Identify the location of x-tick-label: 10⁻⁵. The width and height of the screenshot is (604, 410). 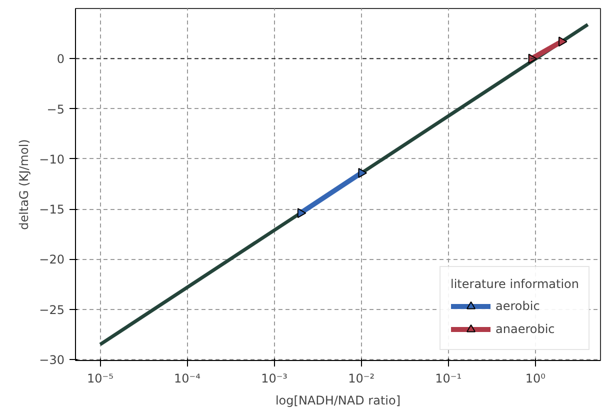
(100, 379).